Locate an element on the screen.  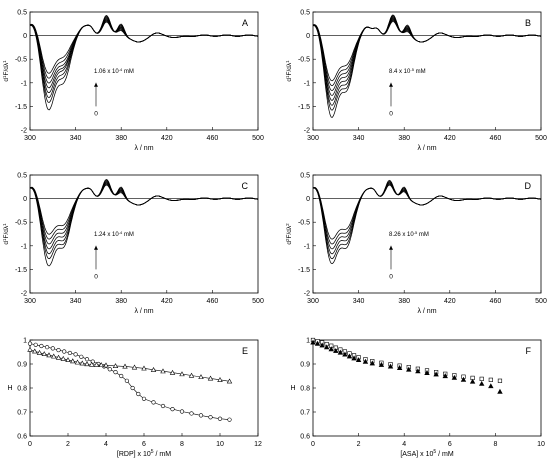
x-tick-label: 8 is located at coordinates (495, 444).